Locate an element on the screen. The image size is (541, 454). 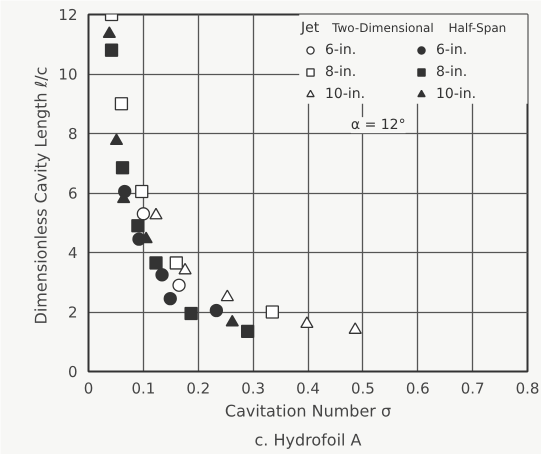
x-axis-title: Cavitation Number σ is located at coordinates (308, 411).